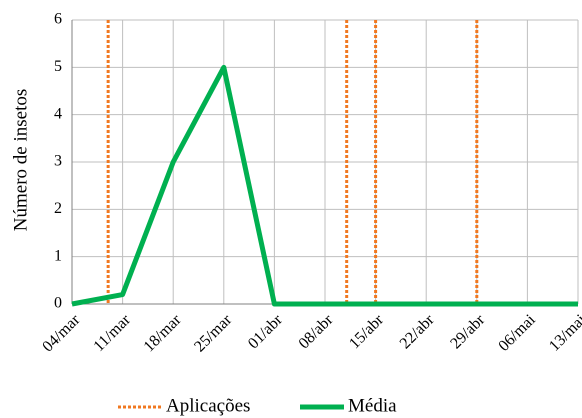  I want to click on x-tick-label: 13/mai, so click(564, 333).